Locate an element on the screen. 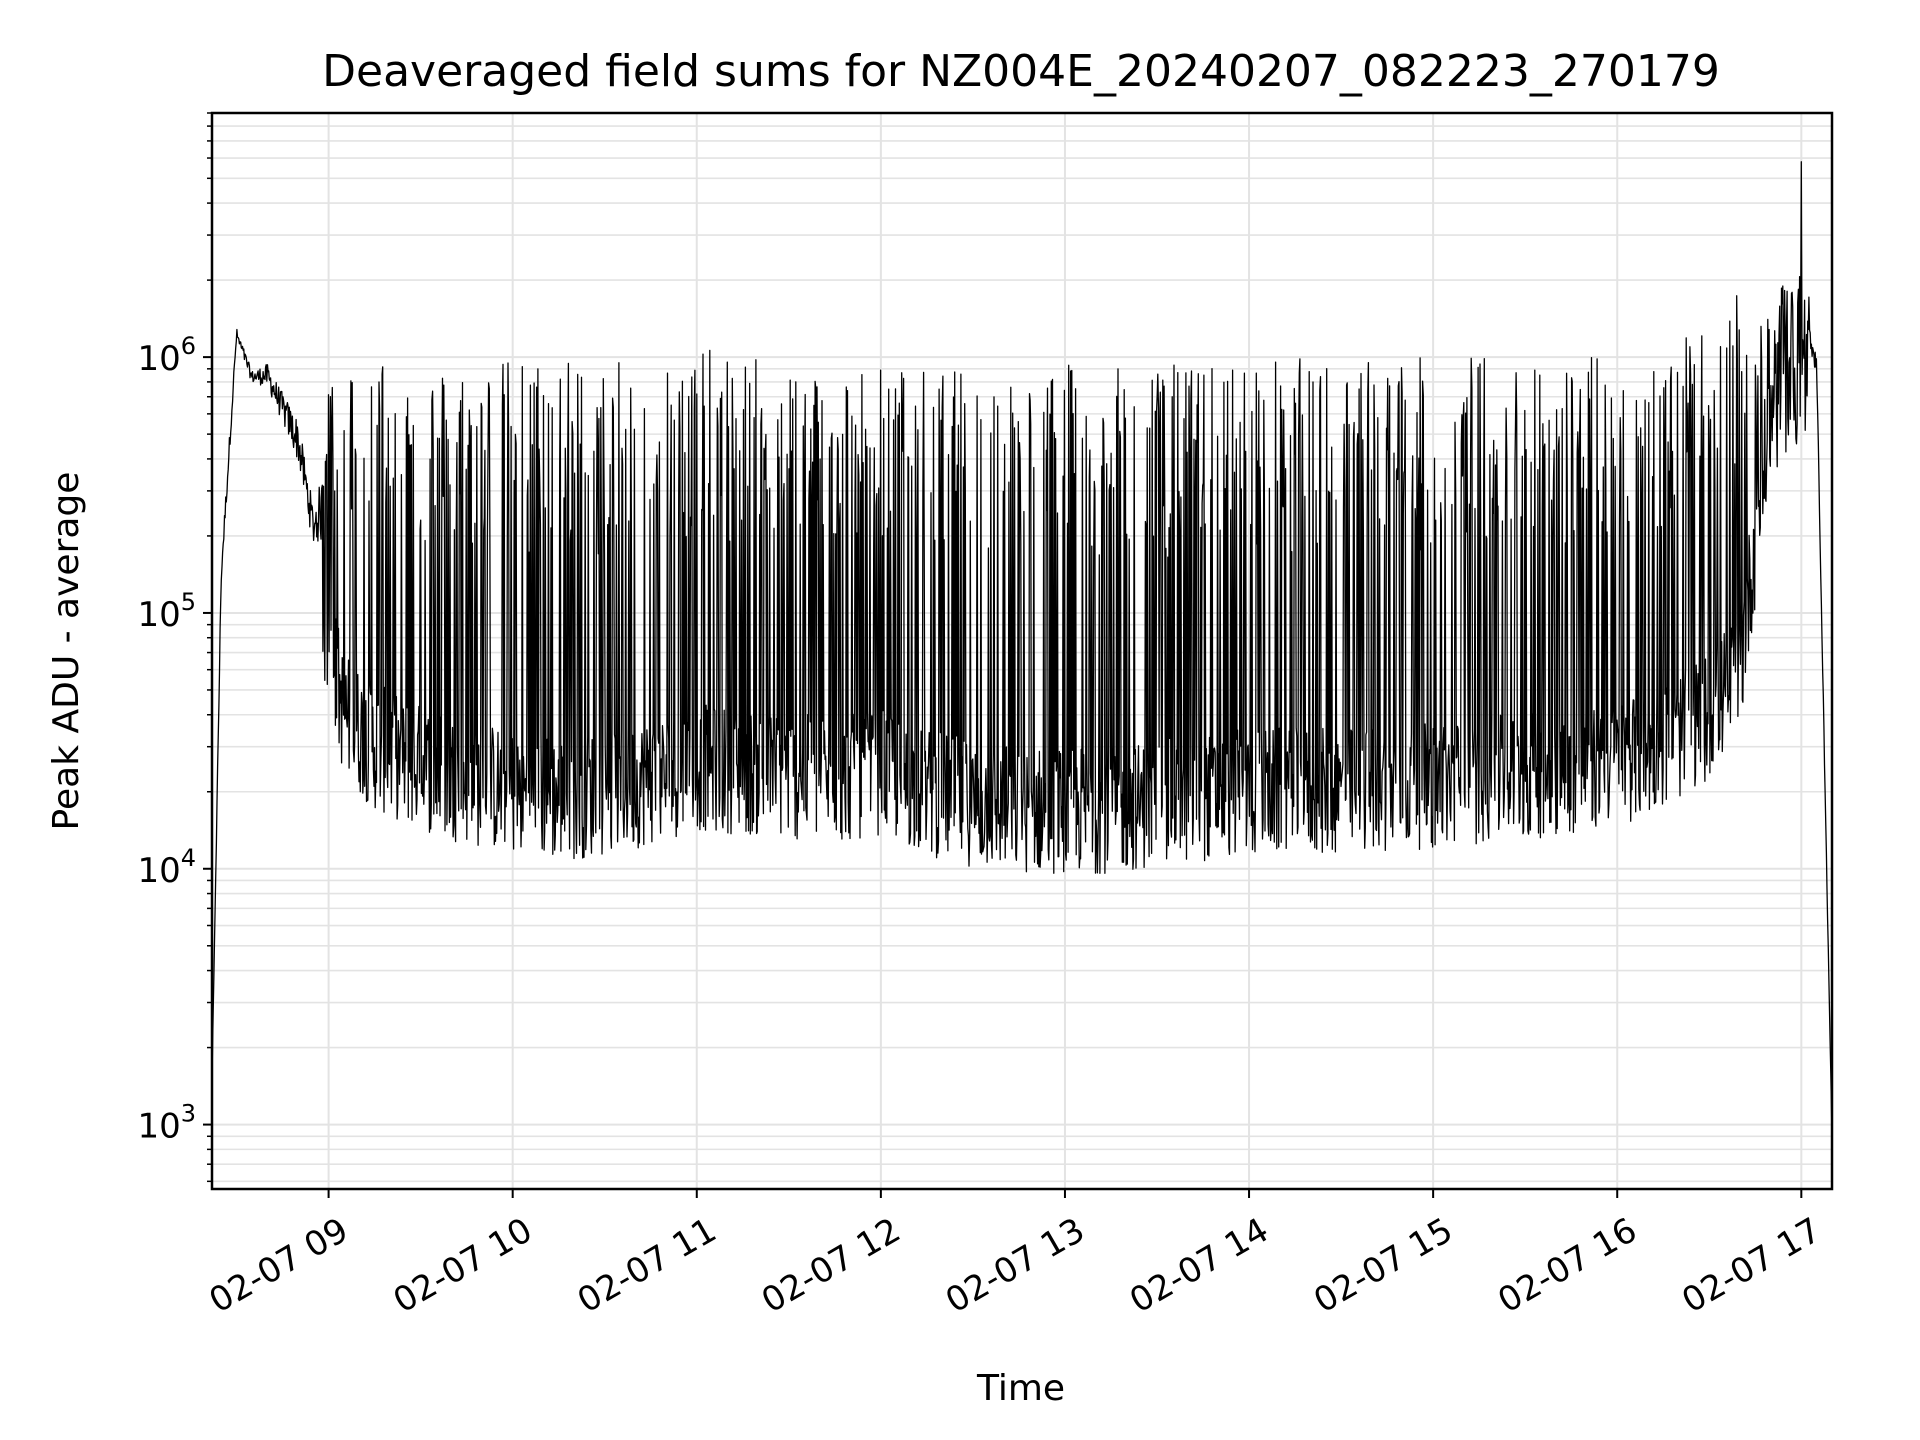 The image size is (1920, 1440). y-tick-label: 10⁵ is located at coordinates (166, 611).